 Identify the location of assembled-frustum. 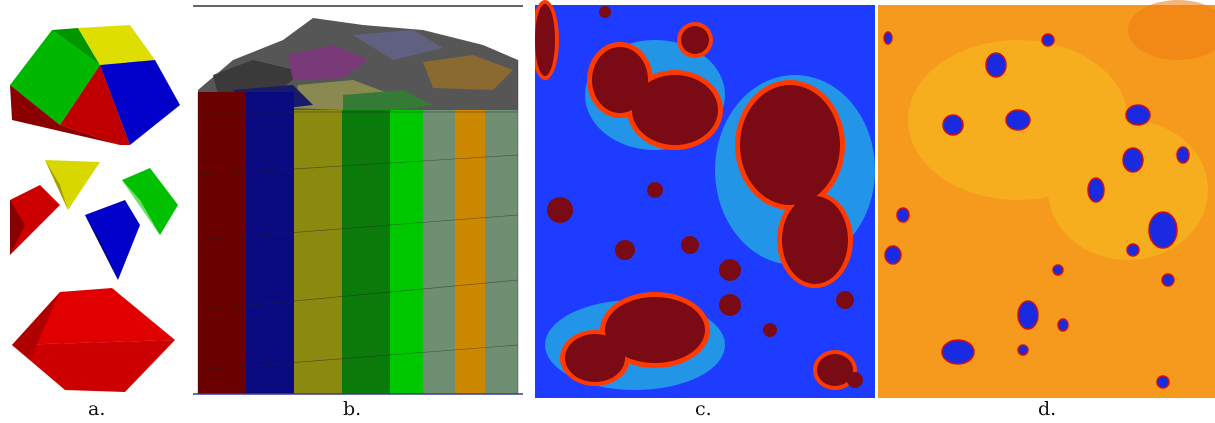
(95, 85).